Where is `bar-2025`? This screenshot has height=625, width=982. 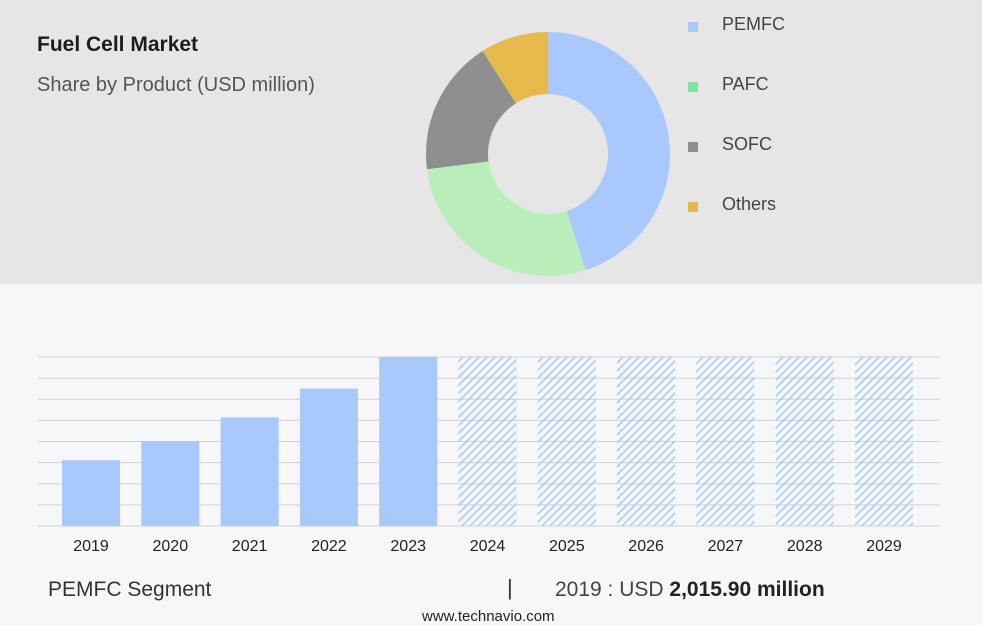
bar-2025 is located at coordinates (566, 441).